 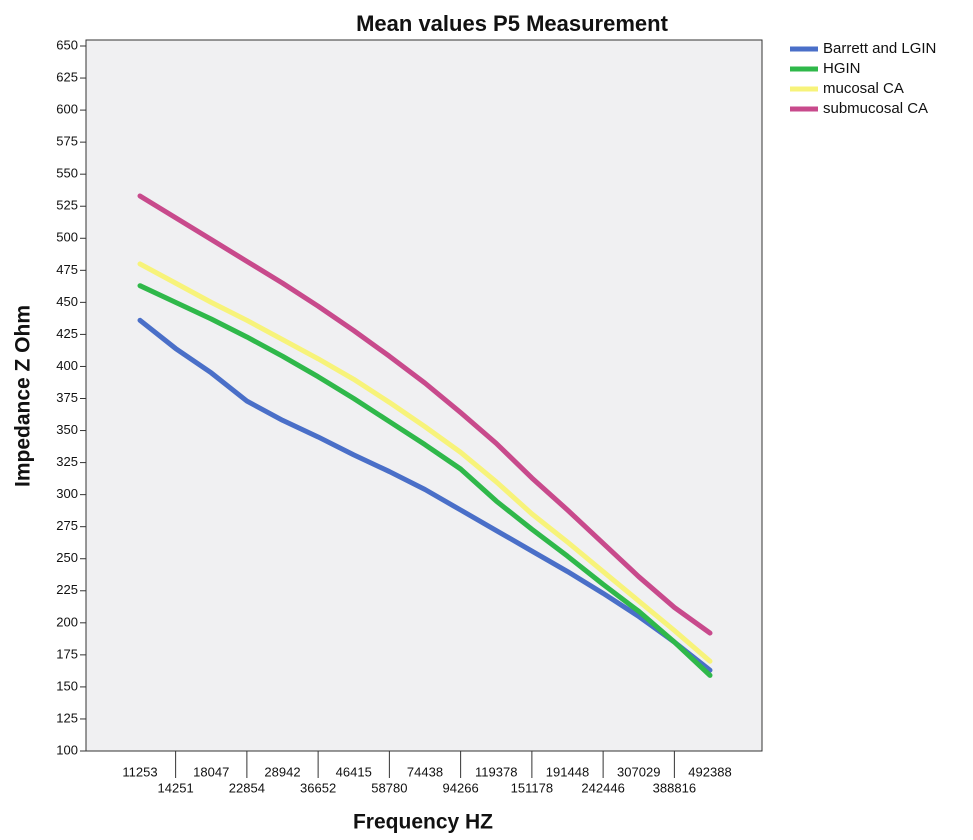 What do you see at coordinates (638, 771) in the screenshot?
I see `x-tick-label: 307029` at bounding box center [638, 771].